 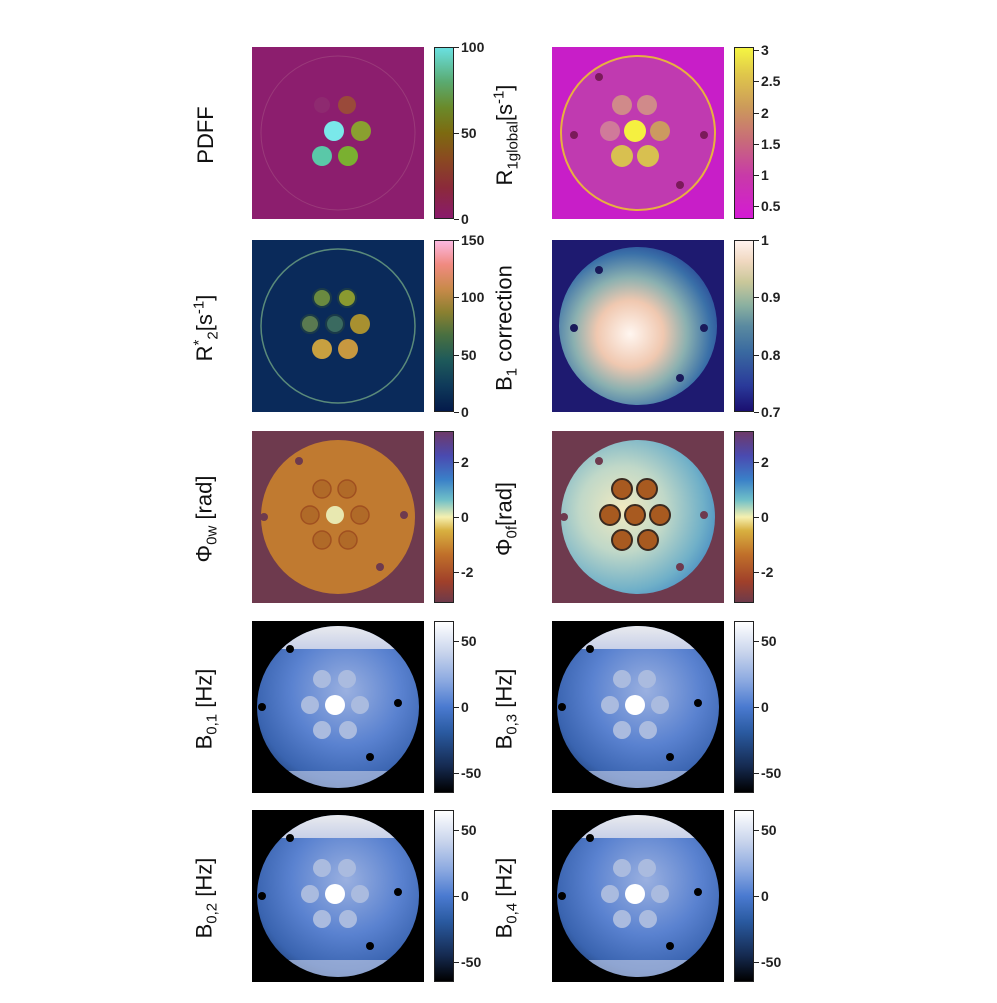 I want to click on label-label-tail: correction, so click(x=504, y=316).